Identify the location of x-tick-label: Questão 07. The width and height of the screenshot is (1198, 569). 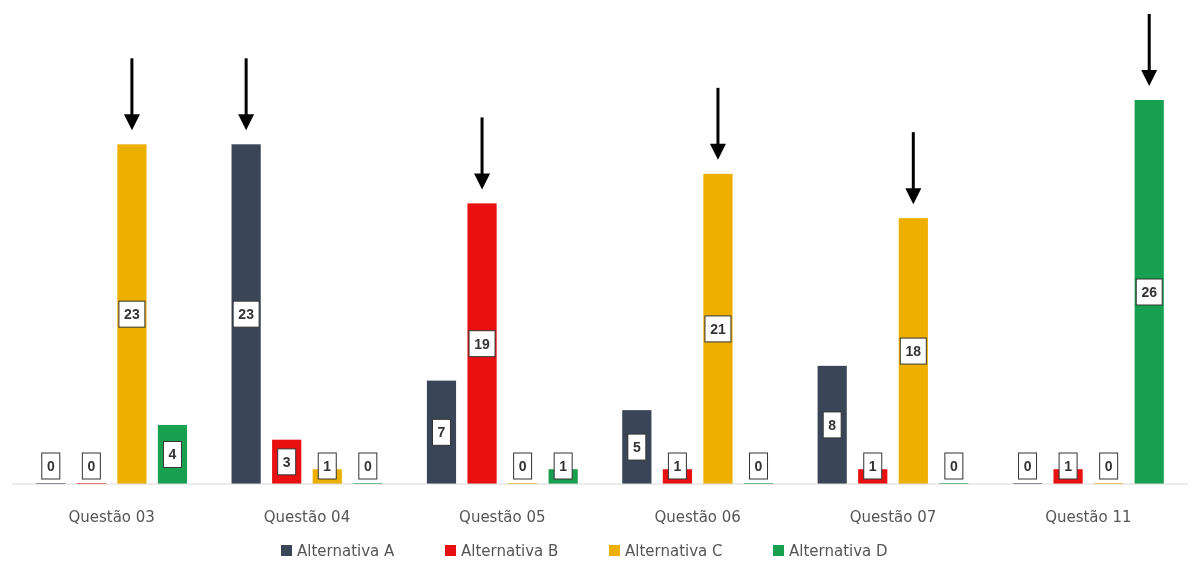
(893, 517).